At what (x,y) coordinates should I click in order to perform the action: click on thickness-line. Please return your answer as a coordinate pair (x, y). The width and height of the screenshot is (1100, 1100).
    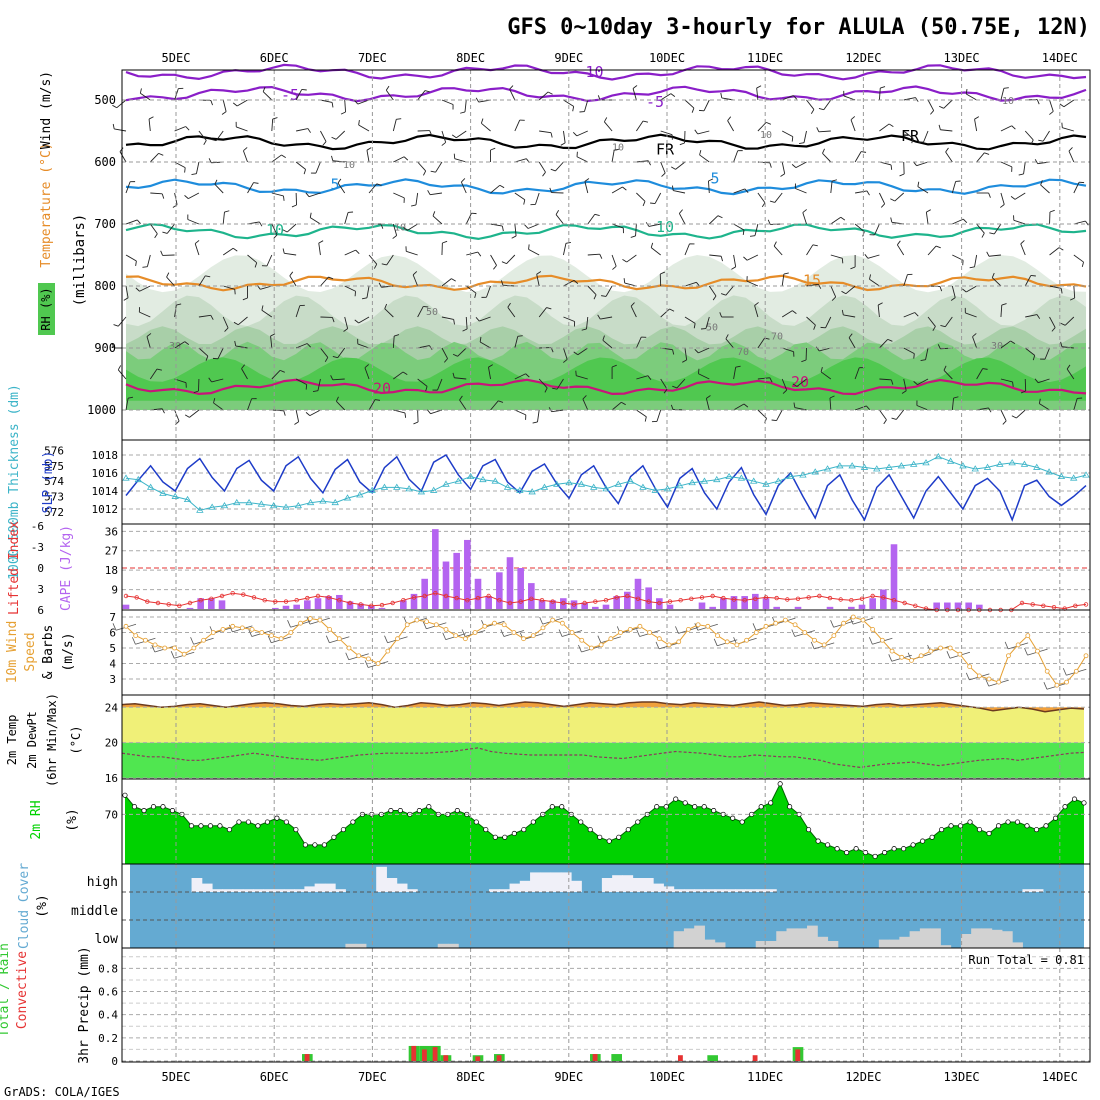
    Looking at the image, I should click on (606, 483).